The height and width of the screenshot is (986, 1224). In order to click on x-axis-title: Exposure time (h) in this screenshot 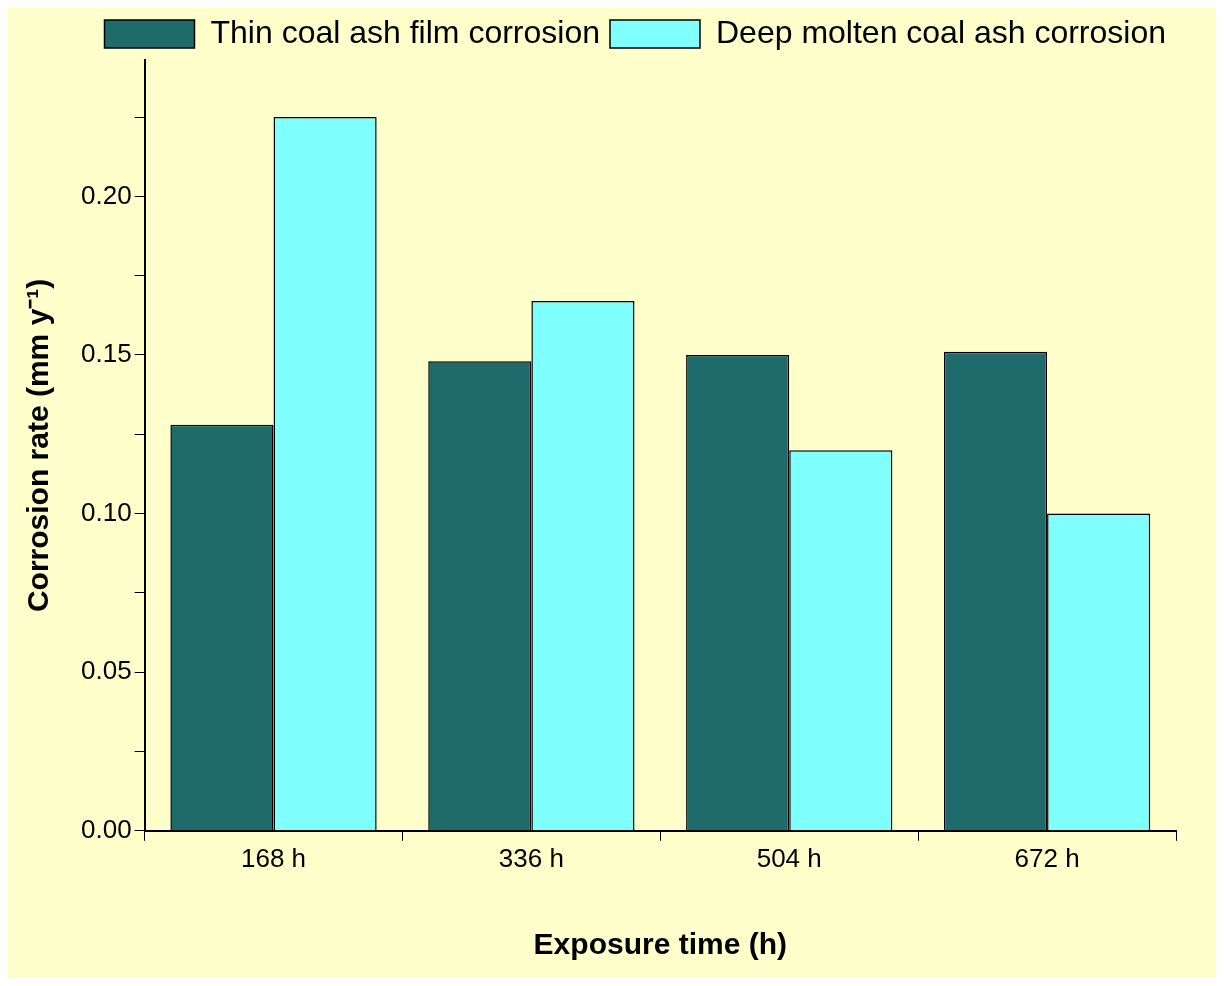, I will do `click(660, 944)`.